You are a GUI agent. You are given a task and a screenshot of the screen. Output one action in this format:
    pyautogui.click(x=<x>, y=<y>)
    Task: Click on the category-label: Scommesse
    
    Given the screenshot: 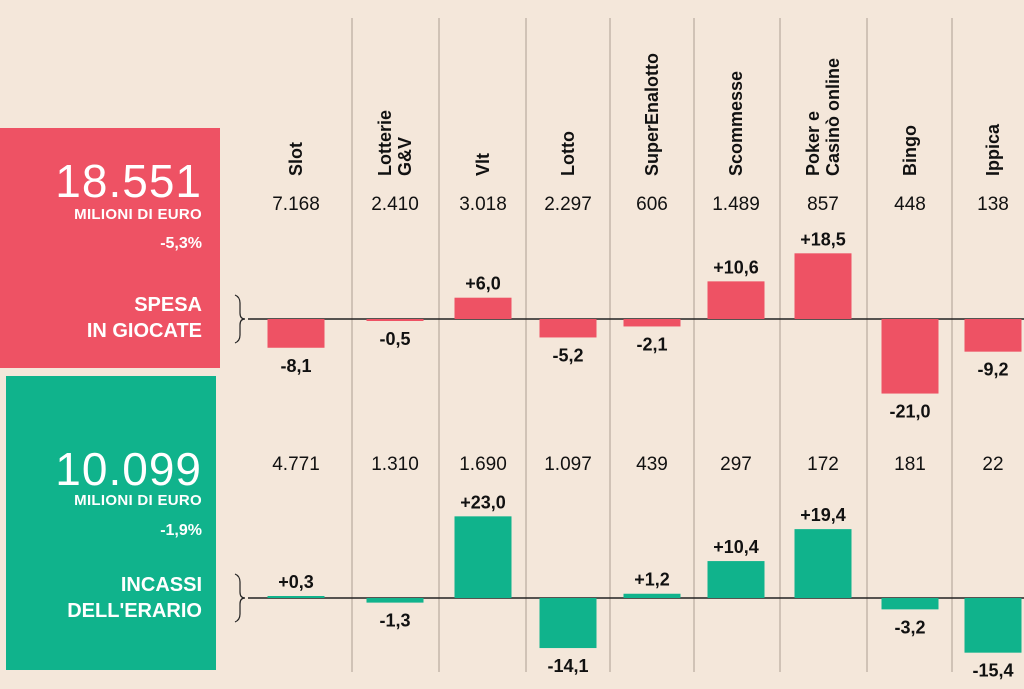 What is the action you would take?
    pyautogui.click(x=736, y=123)
    